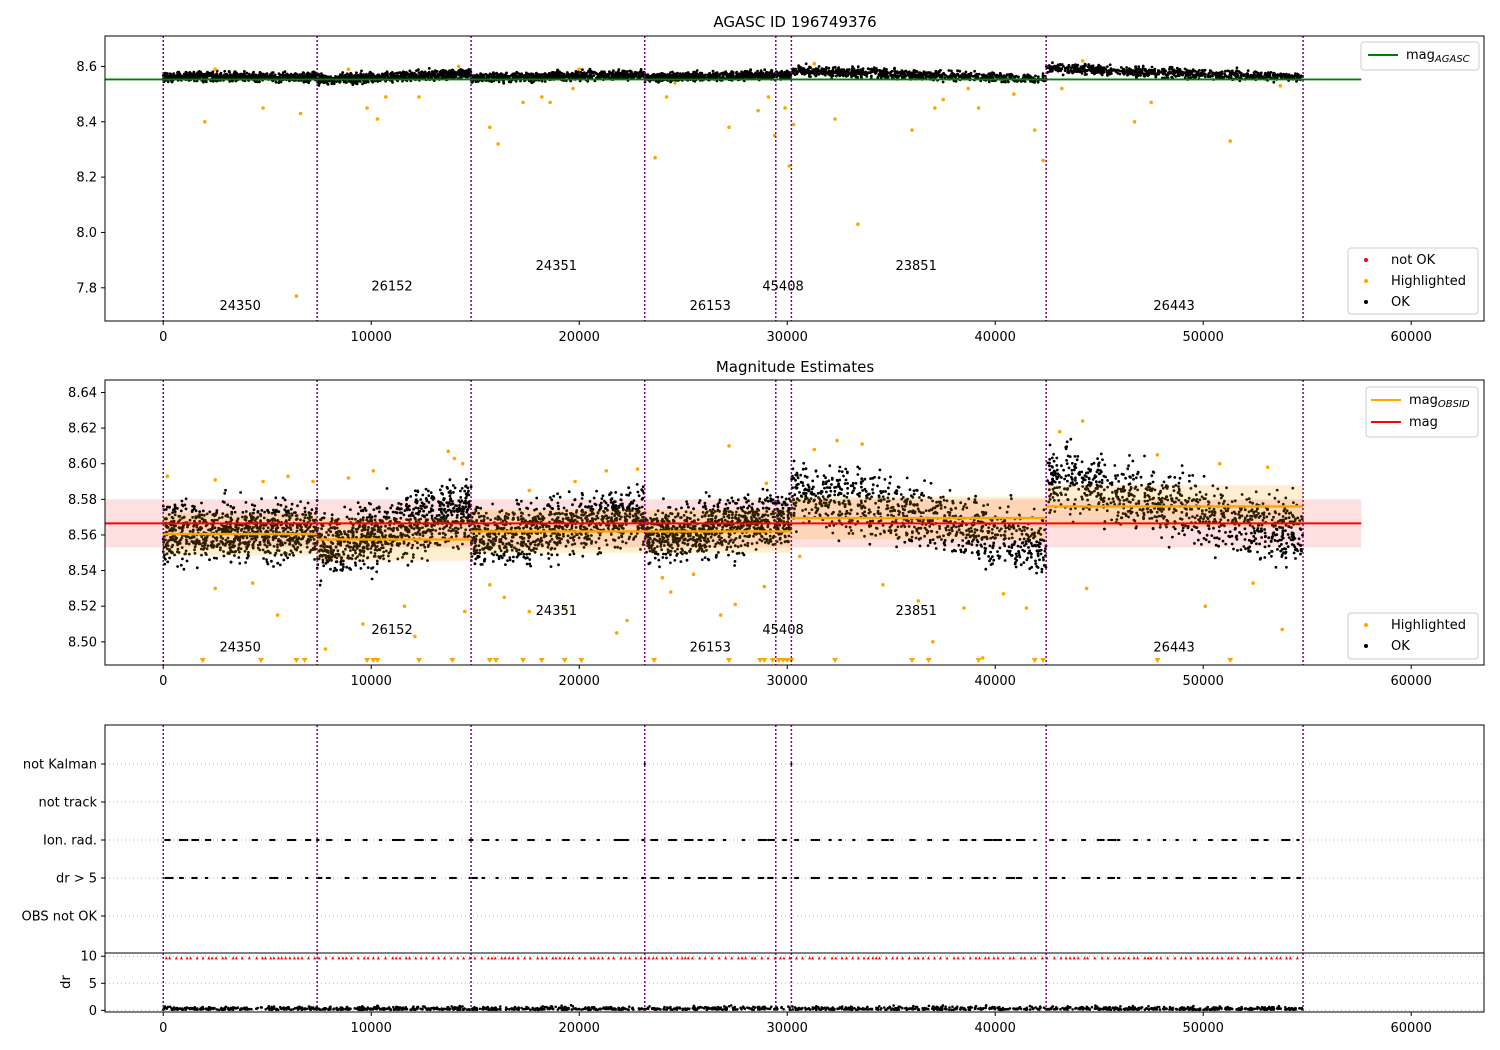 This screenshot has width=1500, height=1050. I want to click on legend-marker-highlighted, so click(1366, 281).